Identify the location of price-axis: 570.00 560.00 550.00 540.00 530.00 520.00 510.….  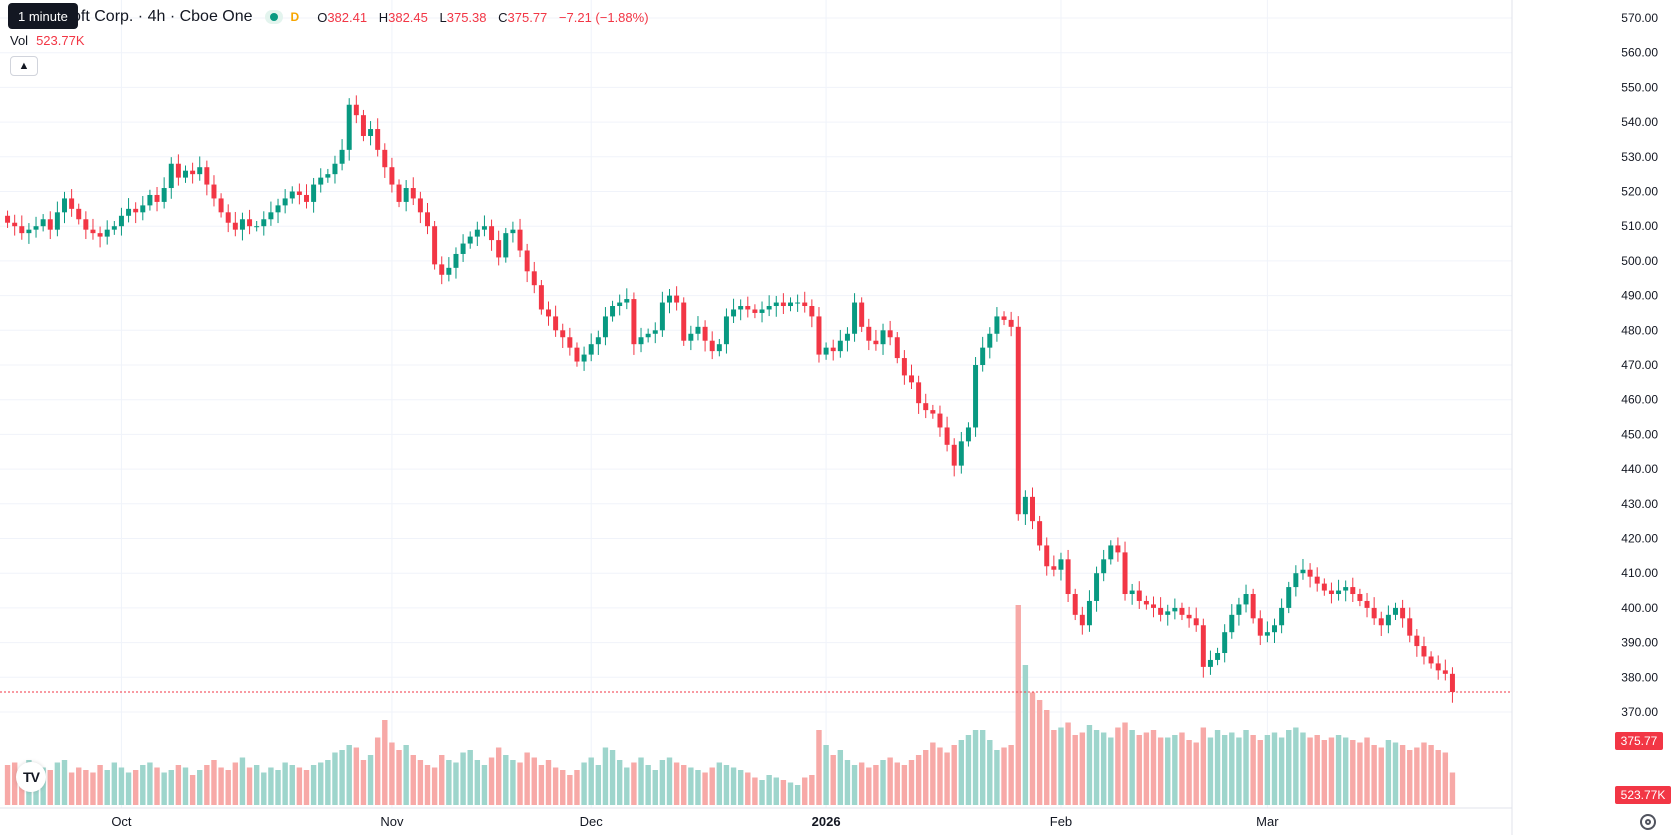
(1639, 365).